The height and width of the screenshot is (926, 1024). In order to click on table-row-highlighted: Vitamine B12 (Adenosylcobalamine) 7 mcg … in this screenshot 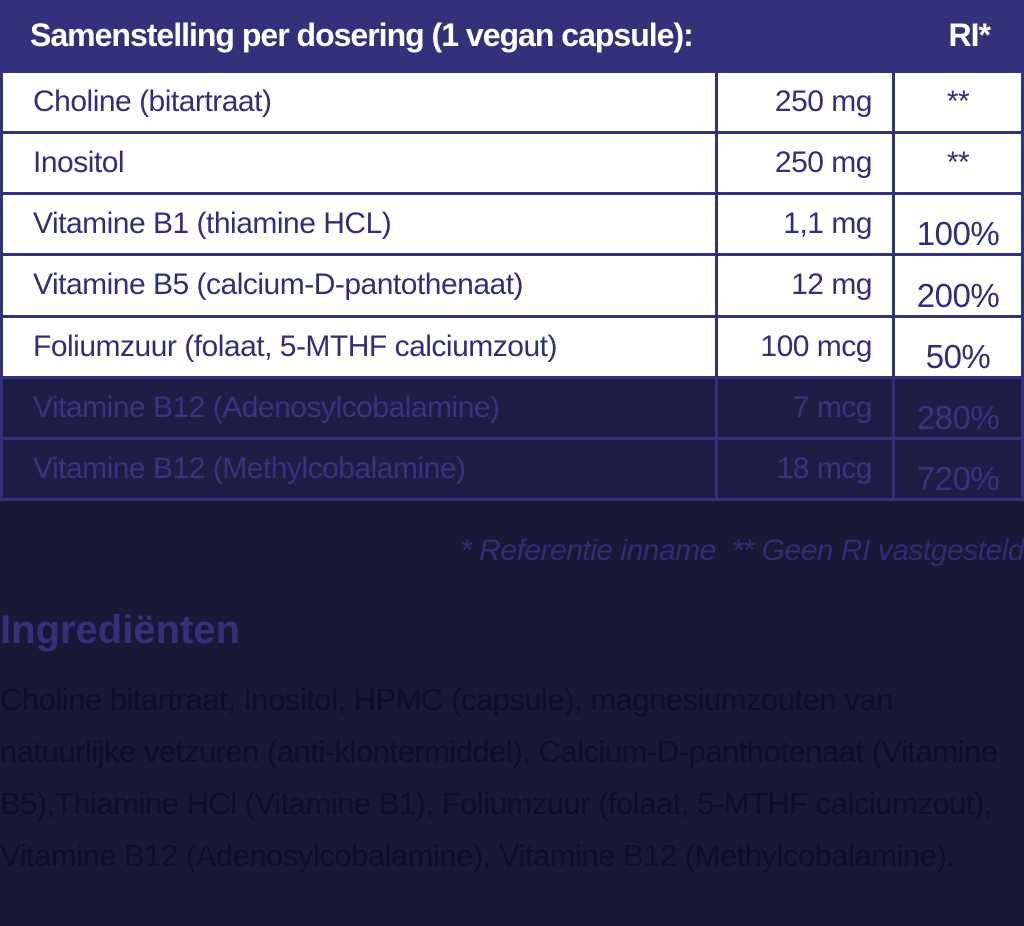, I will do `click(512, 406)`.